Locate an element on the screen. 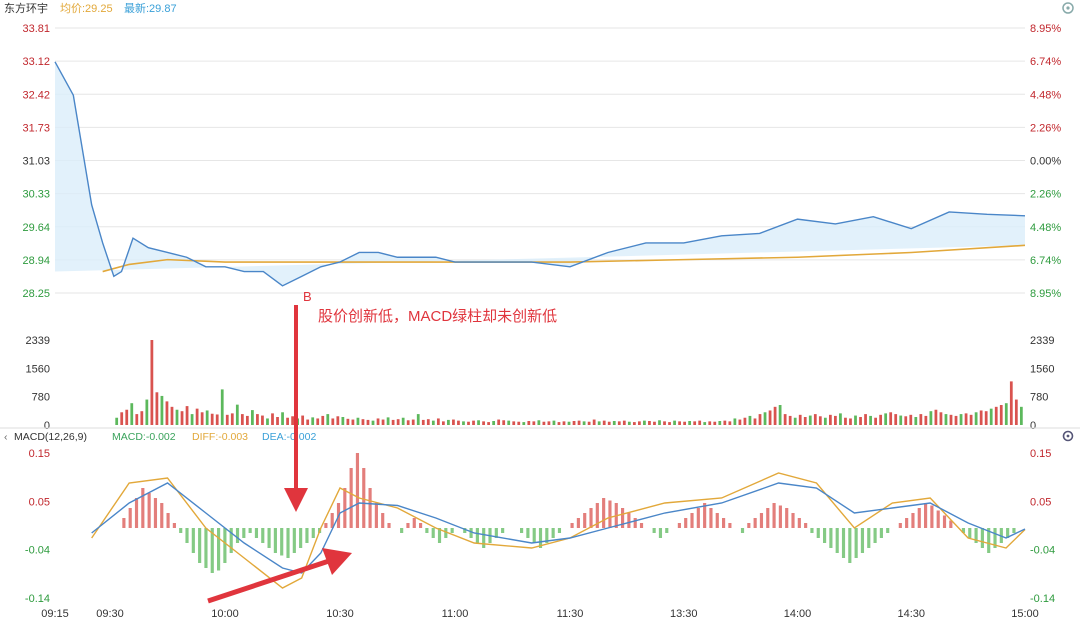  annotation-marker-b: B is located at coordinates (307, 296).